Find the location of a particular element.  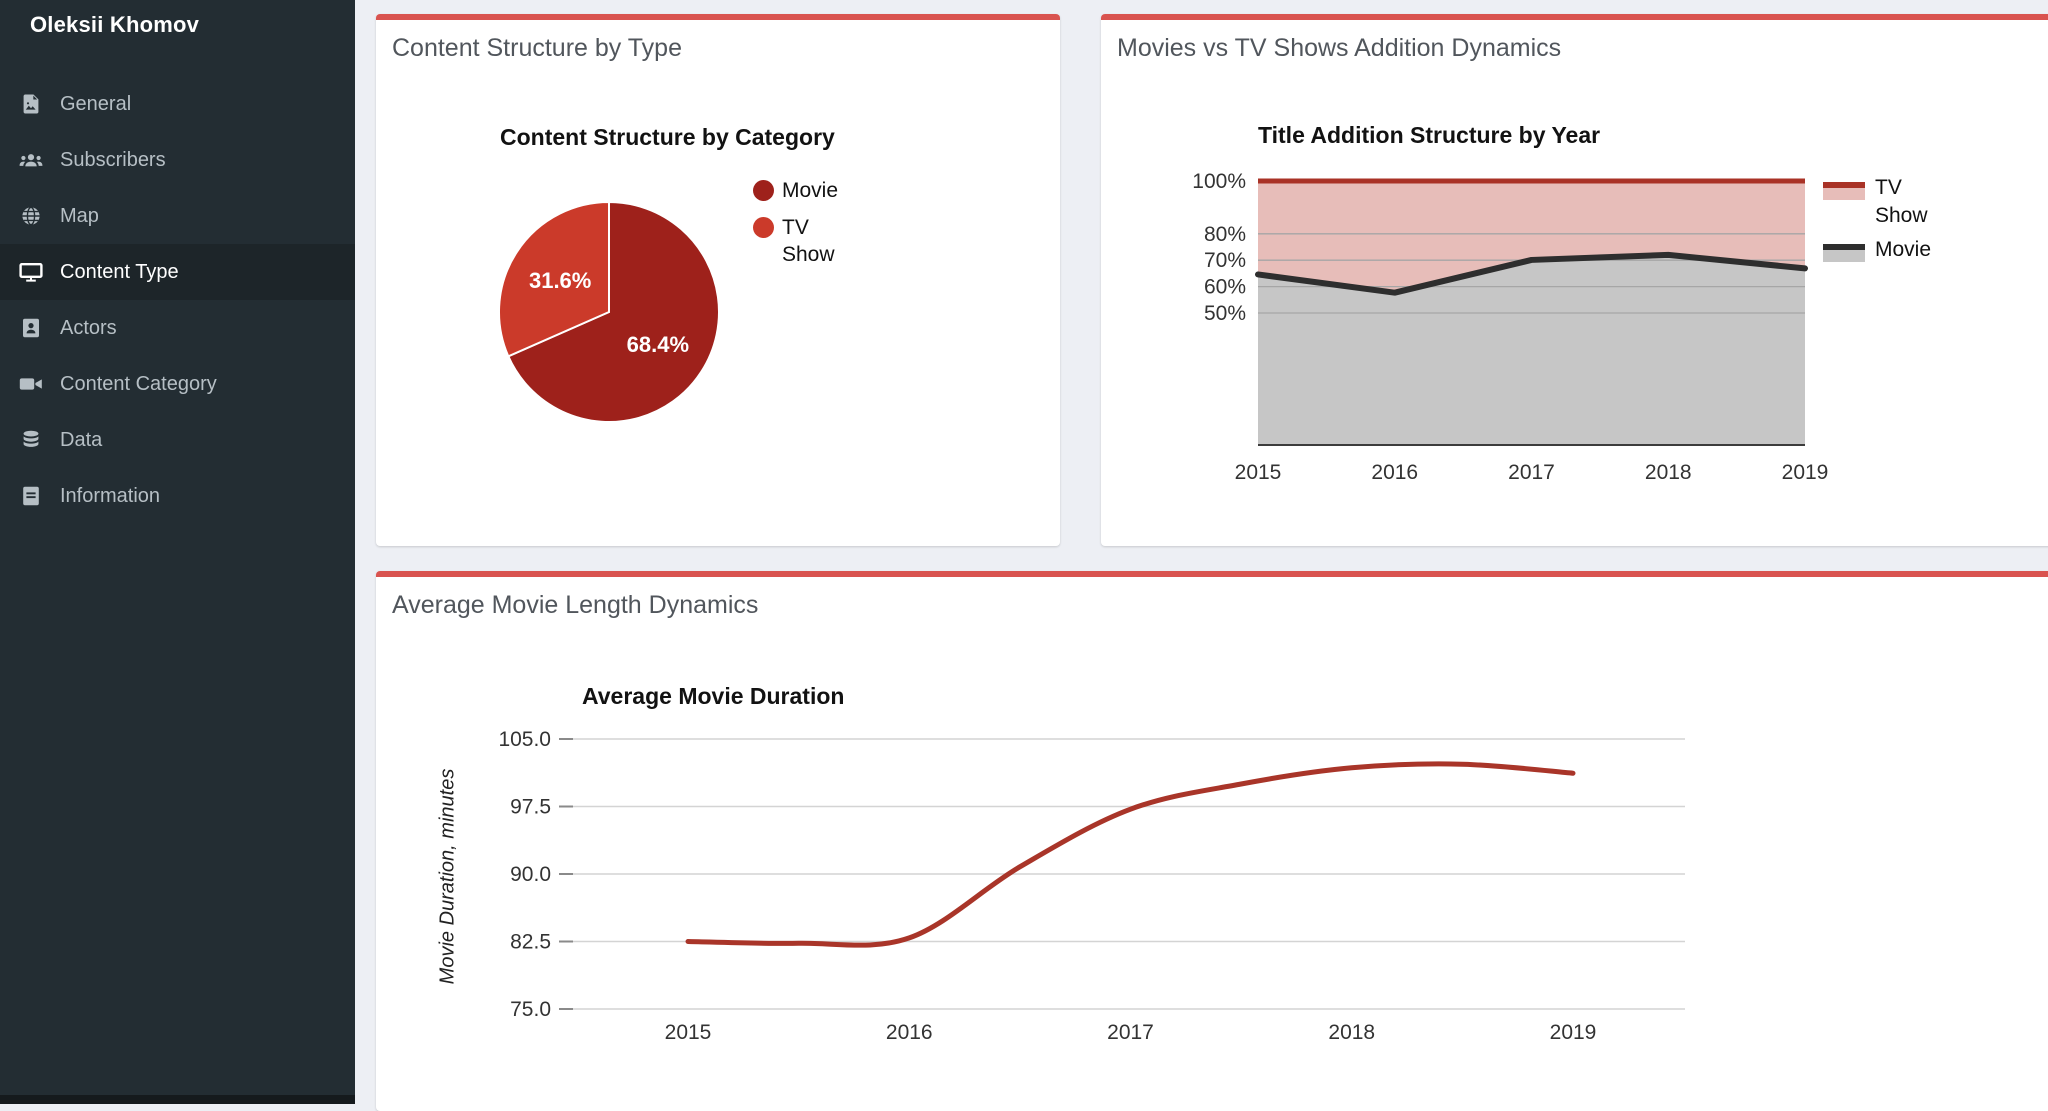

sidebar-item-subscribers: Subscribers is located at coordinates (177, 160).